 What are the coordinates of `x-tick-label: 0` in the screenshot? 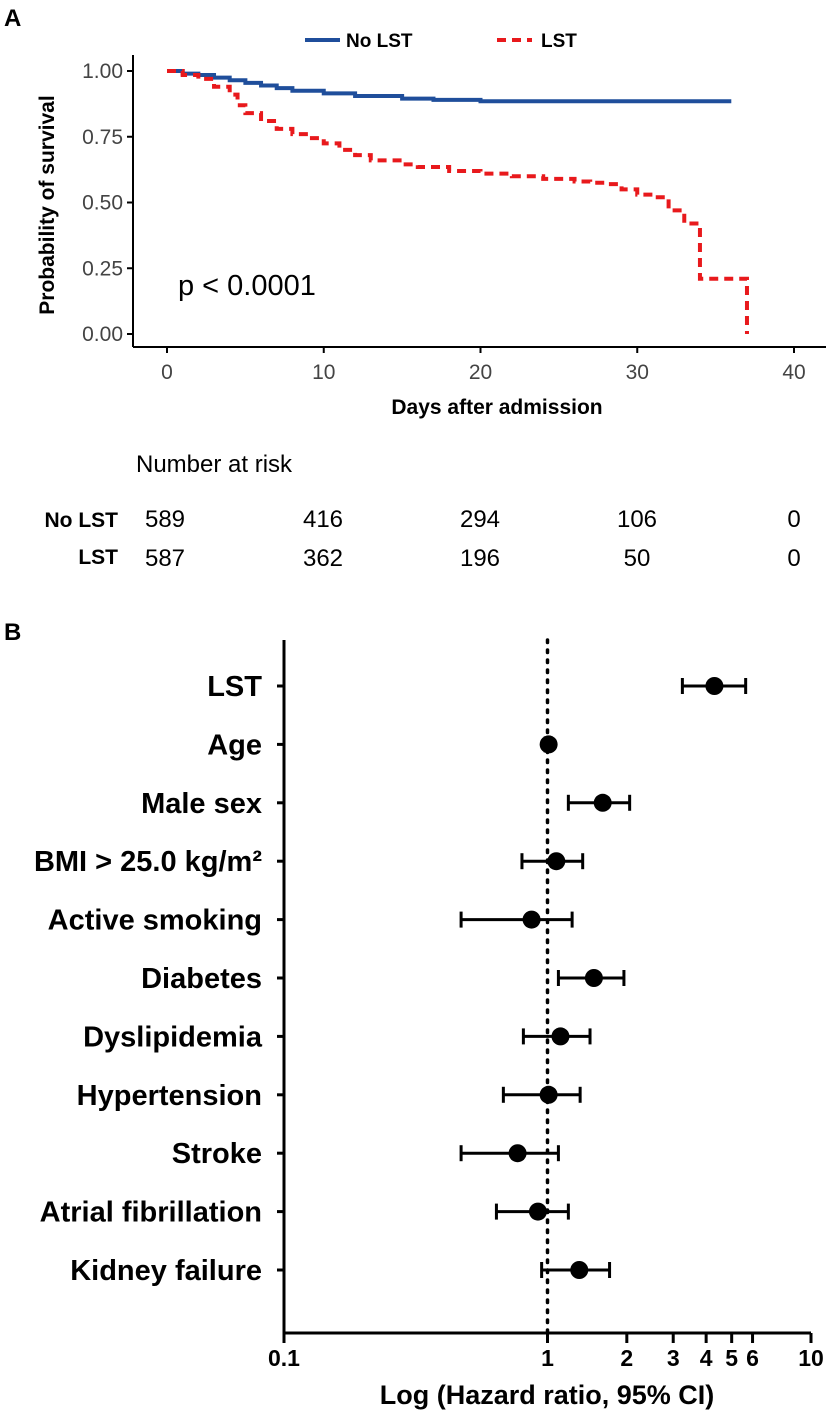 It's located at (167, 372).